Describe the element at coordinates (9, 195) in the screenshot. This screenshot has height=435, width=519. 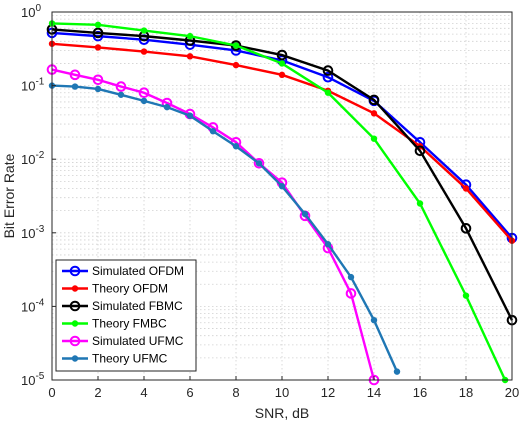
I see `y-axis-label: Bit Error Rate` at that location.